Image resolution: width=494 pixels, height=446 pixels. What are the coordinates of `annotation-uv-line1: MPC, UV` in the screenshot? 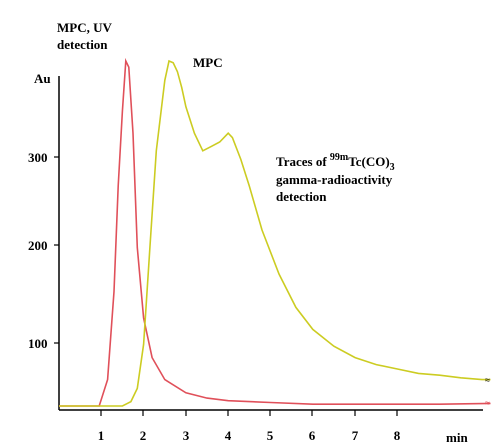 It's located at (84, 27).